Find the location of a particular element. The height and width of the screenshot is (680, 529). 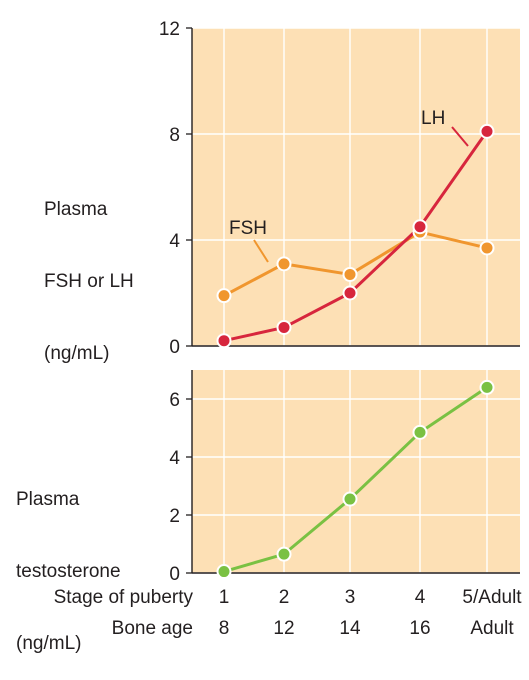

fsh-series-label: FSH is located at coordinates (248, 228).